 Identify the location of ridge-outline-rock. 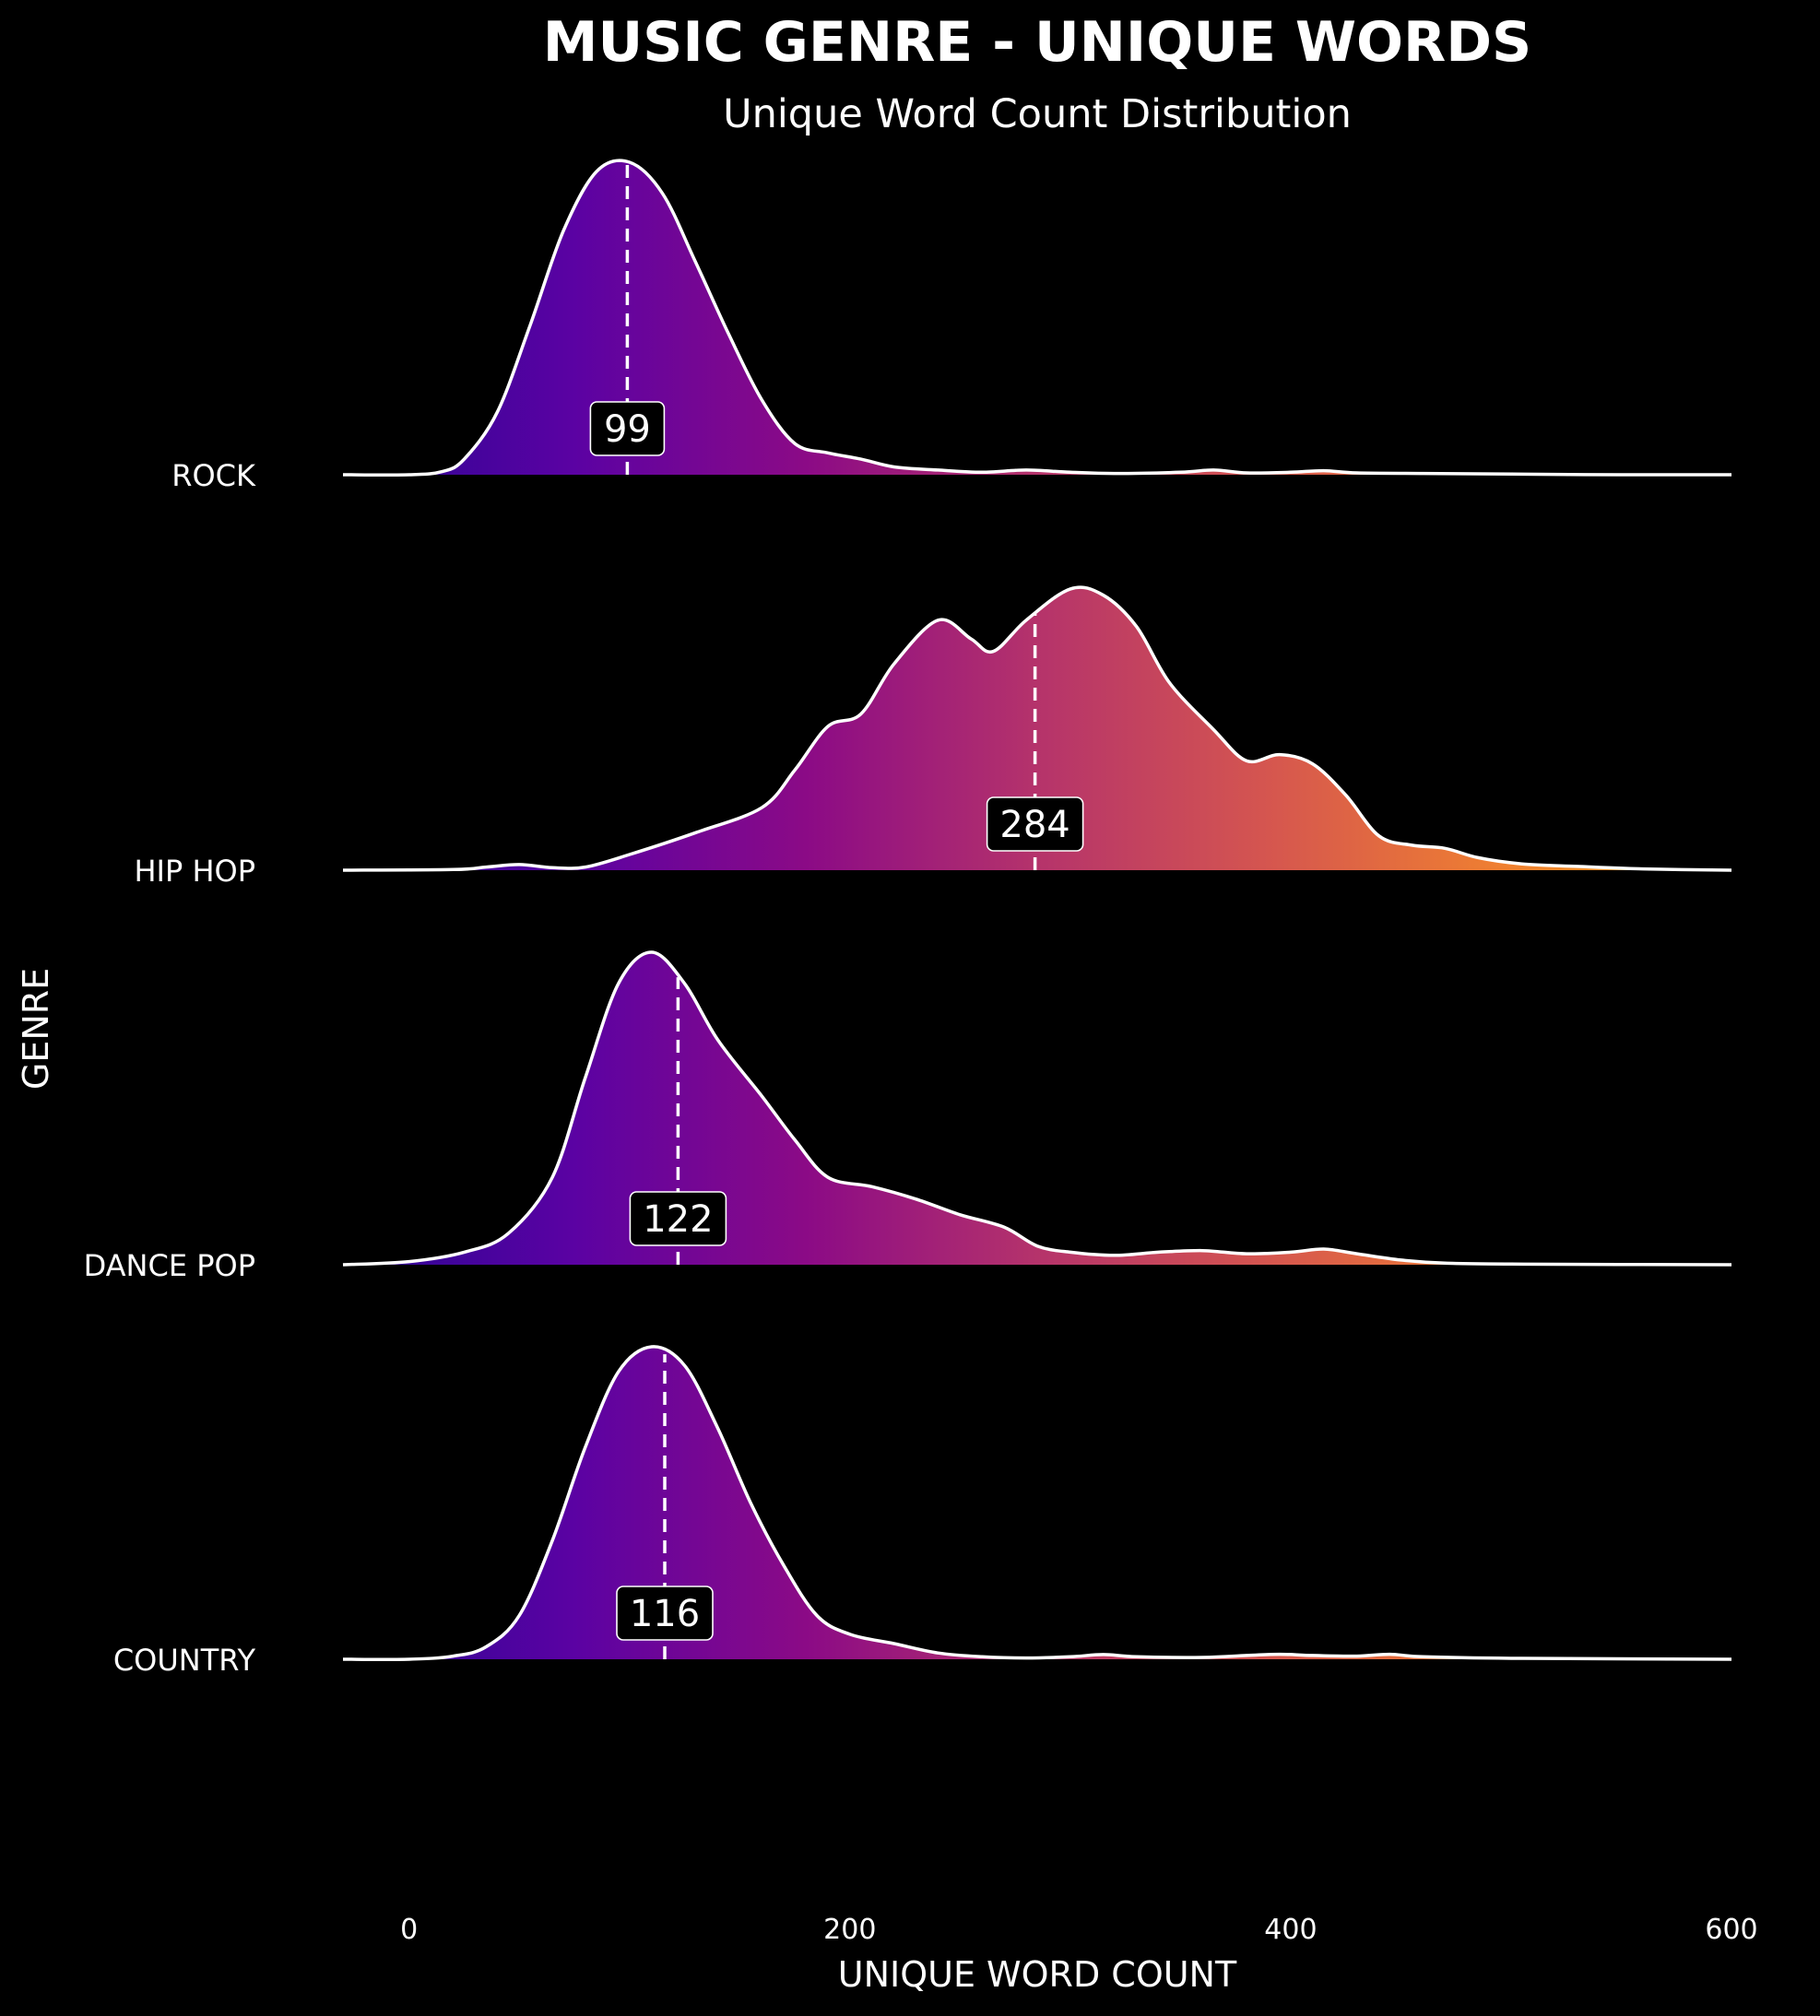
(1037, 318).